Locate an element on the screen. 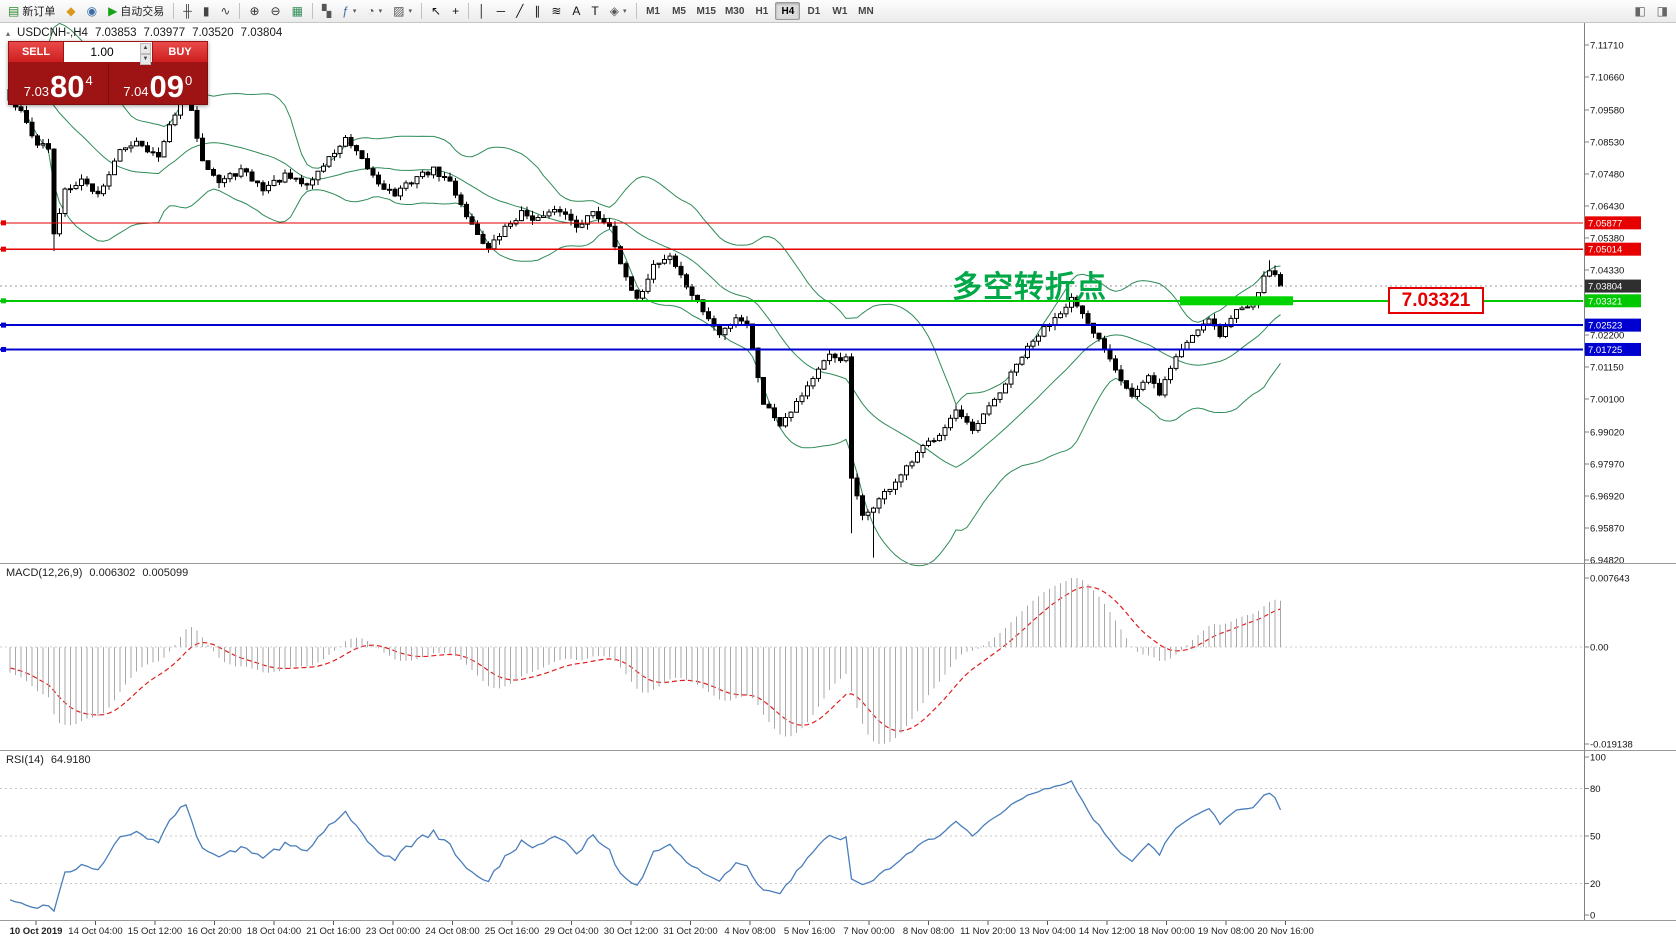 Image resolution: width=1676 pixels, height=946 pixels. profiles-button: ◉ is located at coordinates (92, 11).